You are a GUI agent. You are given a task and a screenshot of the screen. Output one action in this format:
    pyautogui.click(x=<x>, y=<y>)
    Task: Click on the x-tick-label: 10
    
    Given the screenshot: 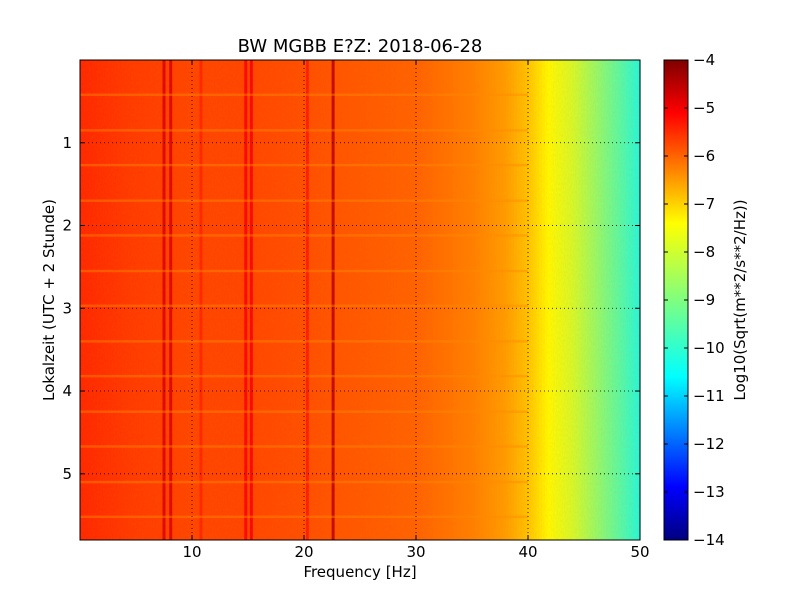 What is the action you would take?
    pyautogui.click(x=191, y=552)
    